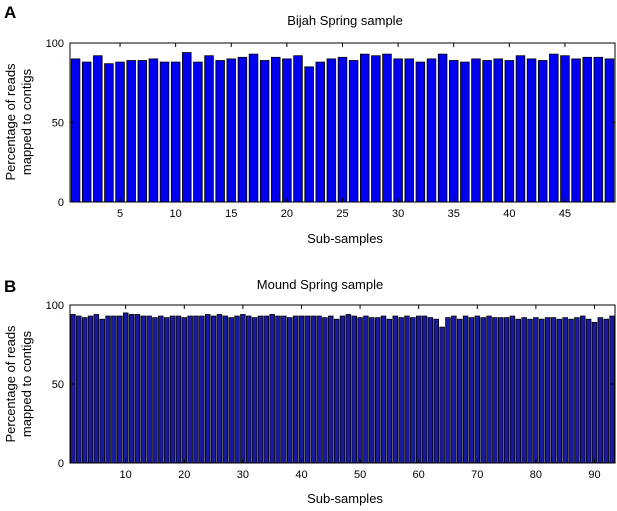 Image resolution: width=617 pixels, height=511 pixels. Describe the element at coordinates (26, 121) in the screenshot. I see `panel-a-ylabel-line2: mapped to contigs` at that location.